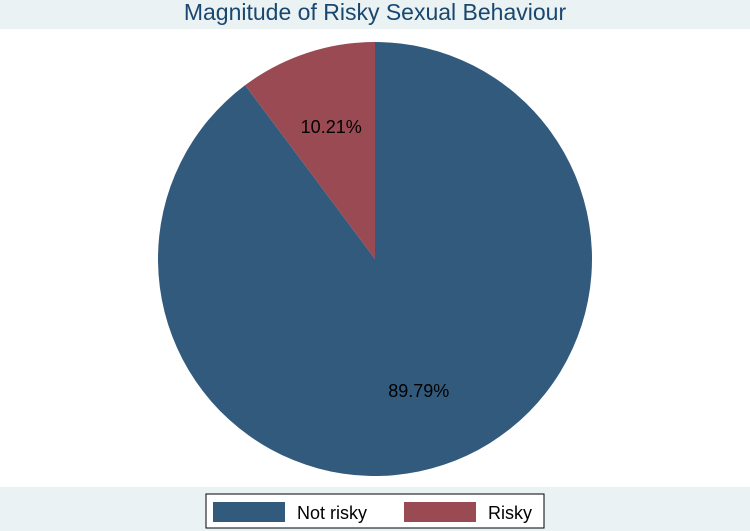 The height and width of the screenshot is (531, 750). Describe the element at coordinates (375, 511) in the screenshot. I see `legend: Not risky Risky` at that location.